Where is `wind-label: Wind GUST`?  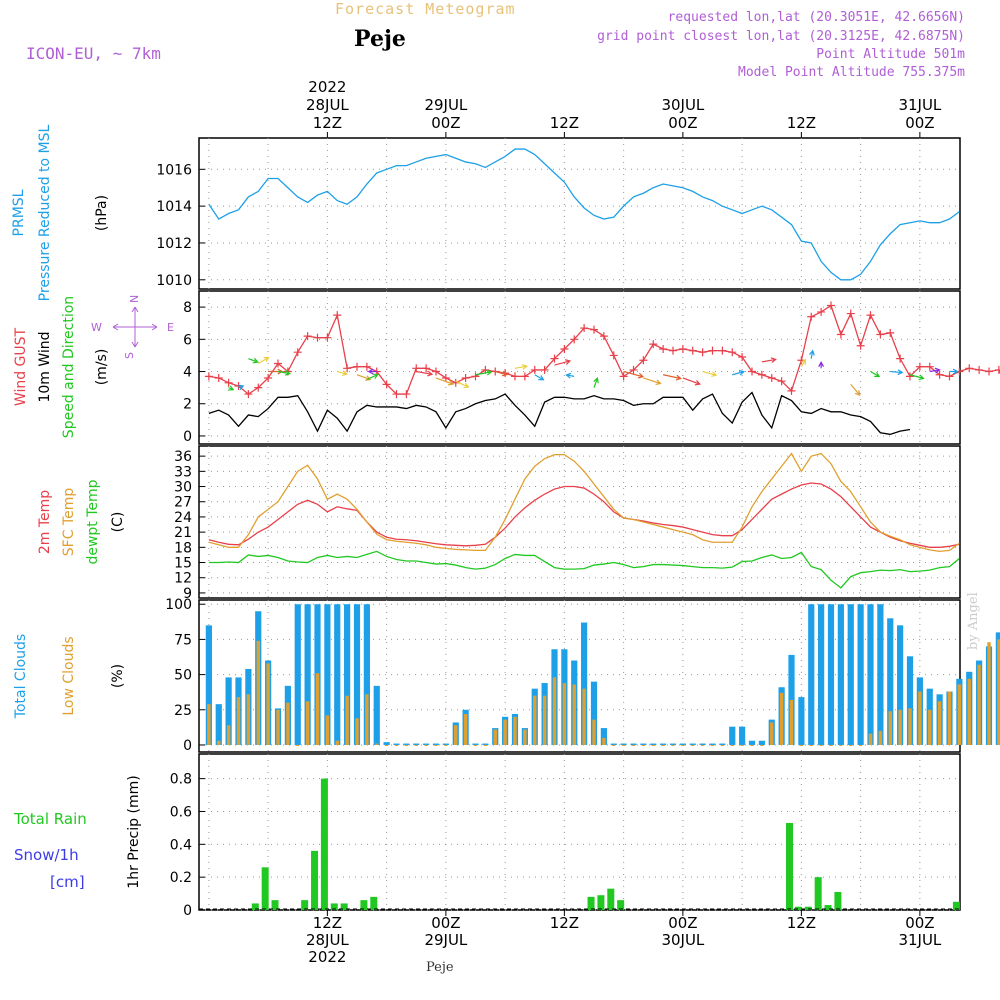
wind-label: Wind GUST is located at coordinates (21, 366).